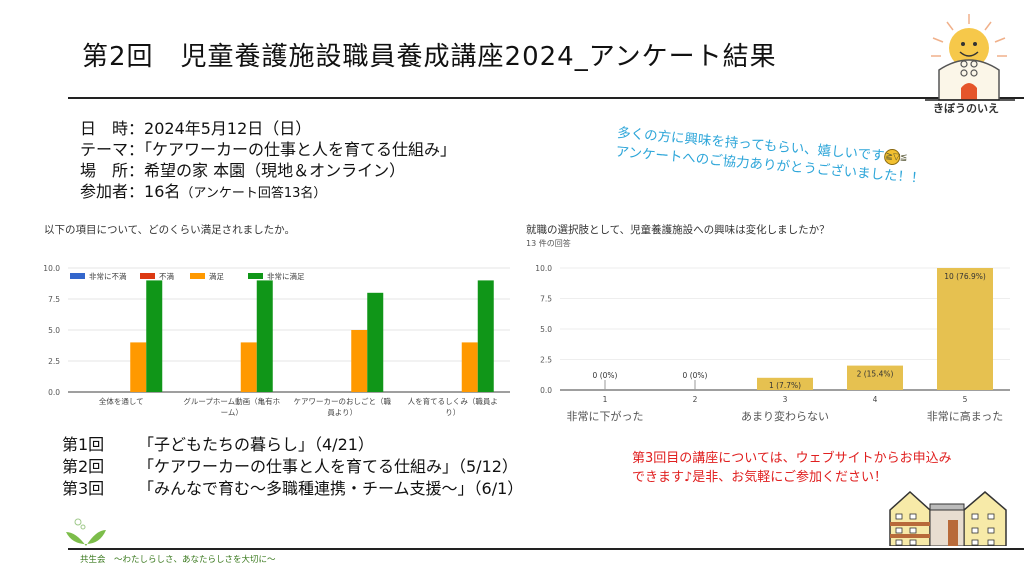 This screenshot has height=576, width=1024. What do you see at coordinates (785, 416) in the screenshot?
I see `scale-label: あまり変わらない` at bounding box center [785, 416].